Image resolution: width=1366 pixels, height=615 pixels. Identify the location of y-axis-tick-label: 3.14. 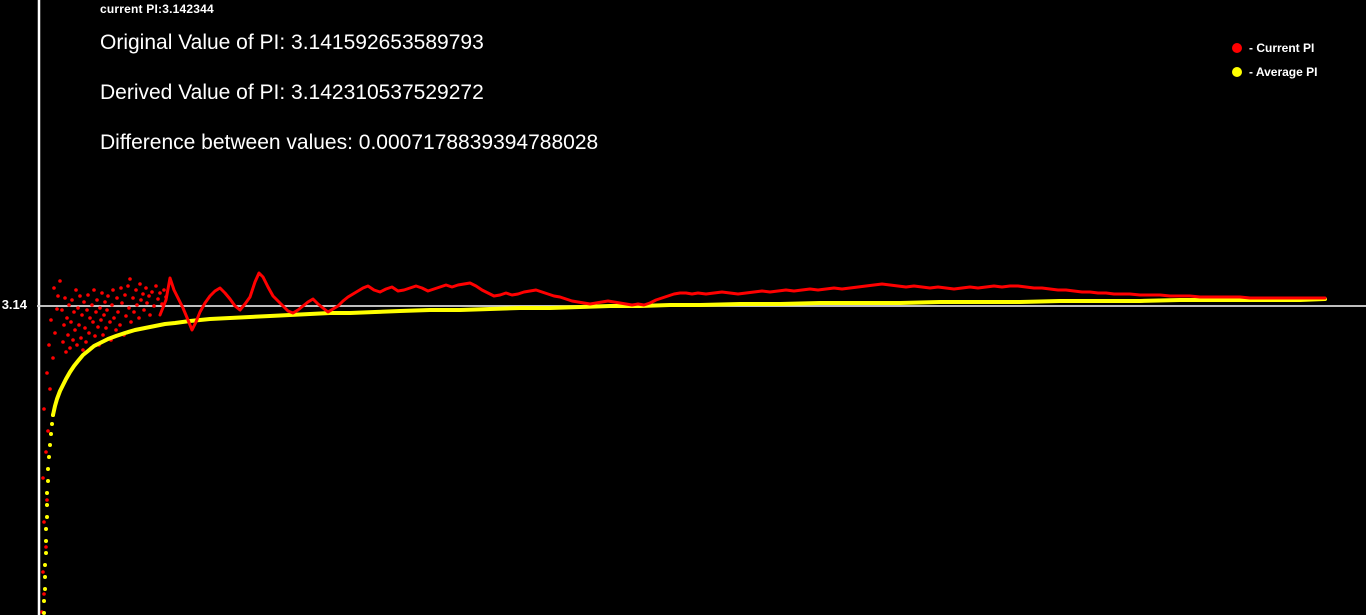
(14, 304).